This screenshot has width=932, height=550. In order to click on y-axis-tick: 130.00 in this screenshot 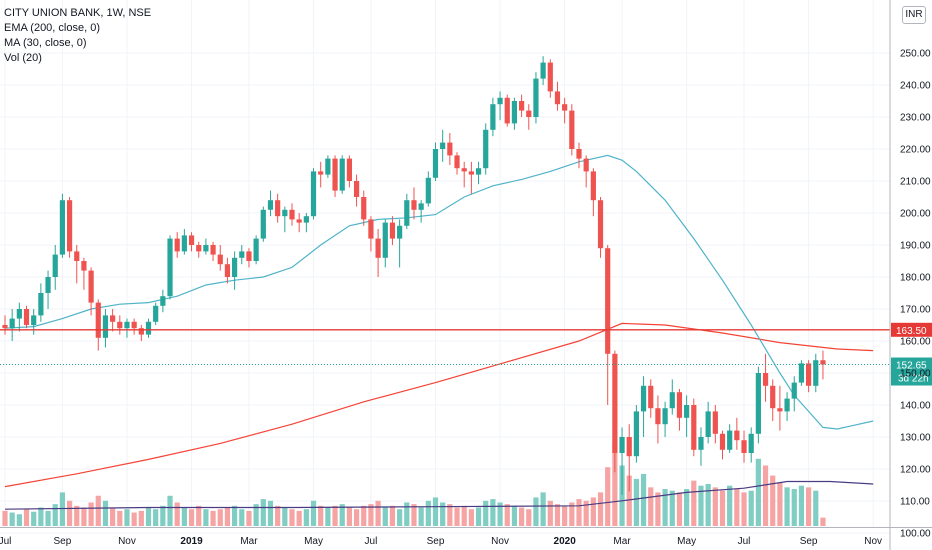, I will do `click(915, 438)`.